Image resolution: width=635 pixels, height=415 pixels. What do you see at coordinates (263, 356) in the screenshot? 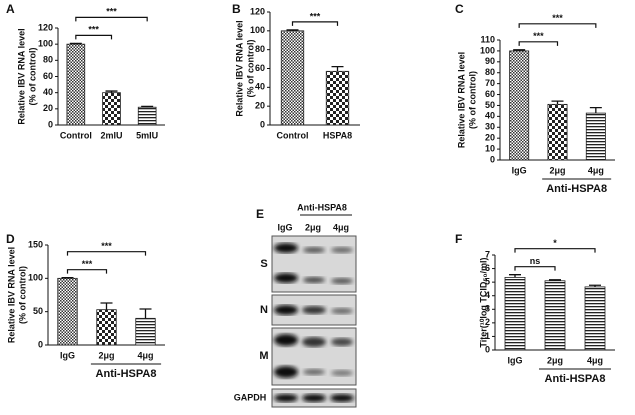
I see `band-label: M` at bounding box center [263, 356].